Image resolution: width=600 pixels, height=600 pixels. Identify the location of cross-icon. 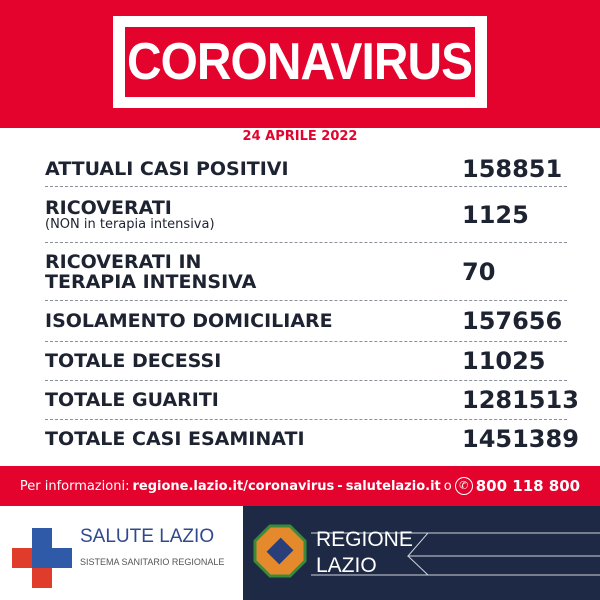
(42, 558).